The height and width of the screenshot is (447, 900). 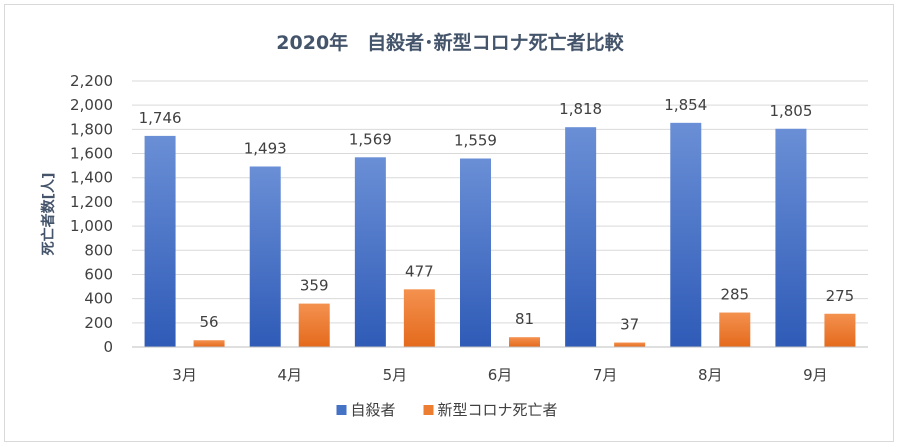 What do you see at coordinates (815, 375) in the screenshot?
I see `x-tick-label: 9月` at bounding box center [815, 375].